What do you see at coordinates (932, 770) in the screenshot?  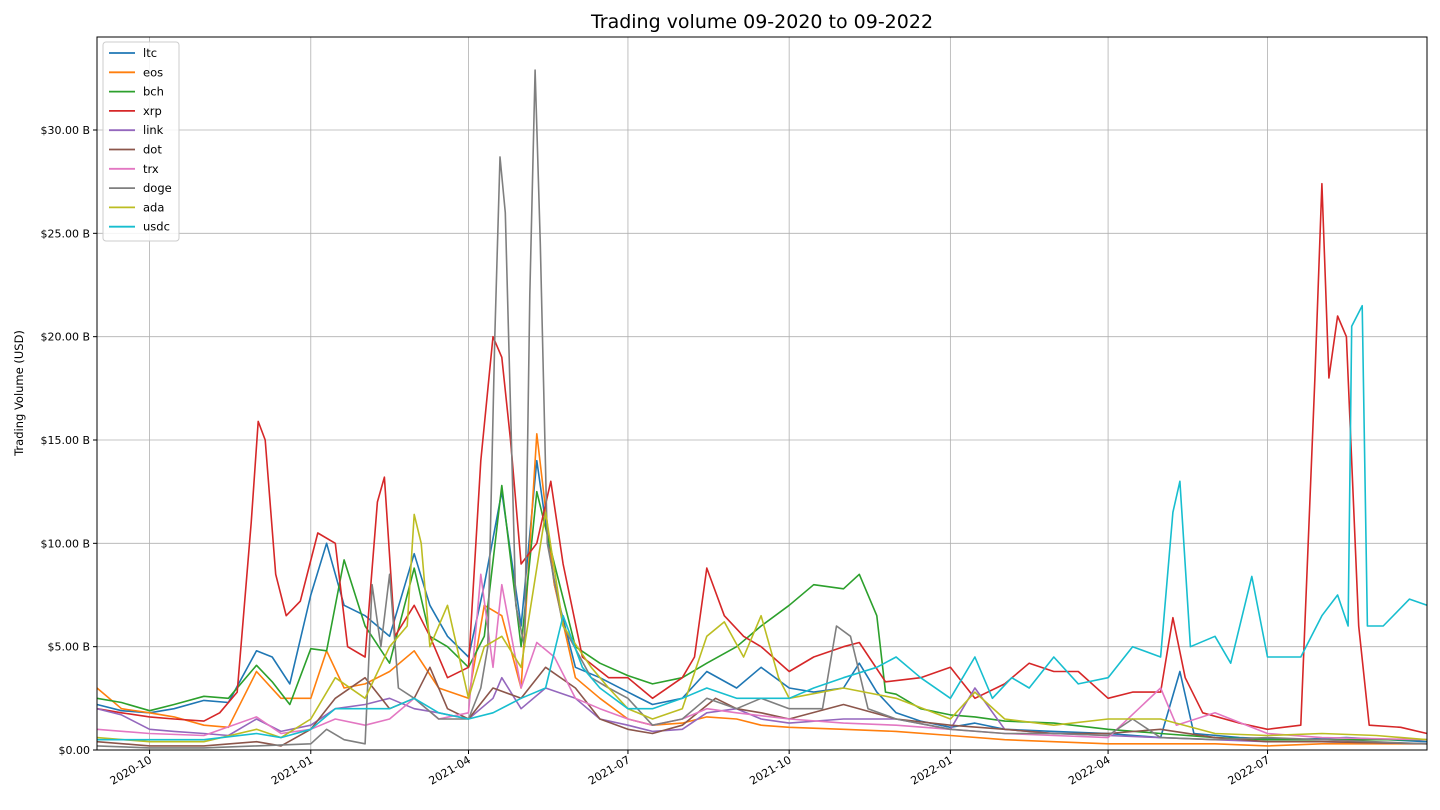 I see `x-tick-label: 2022-01` at bounding box center [932, 770].